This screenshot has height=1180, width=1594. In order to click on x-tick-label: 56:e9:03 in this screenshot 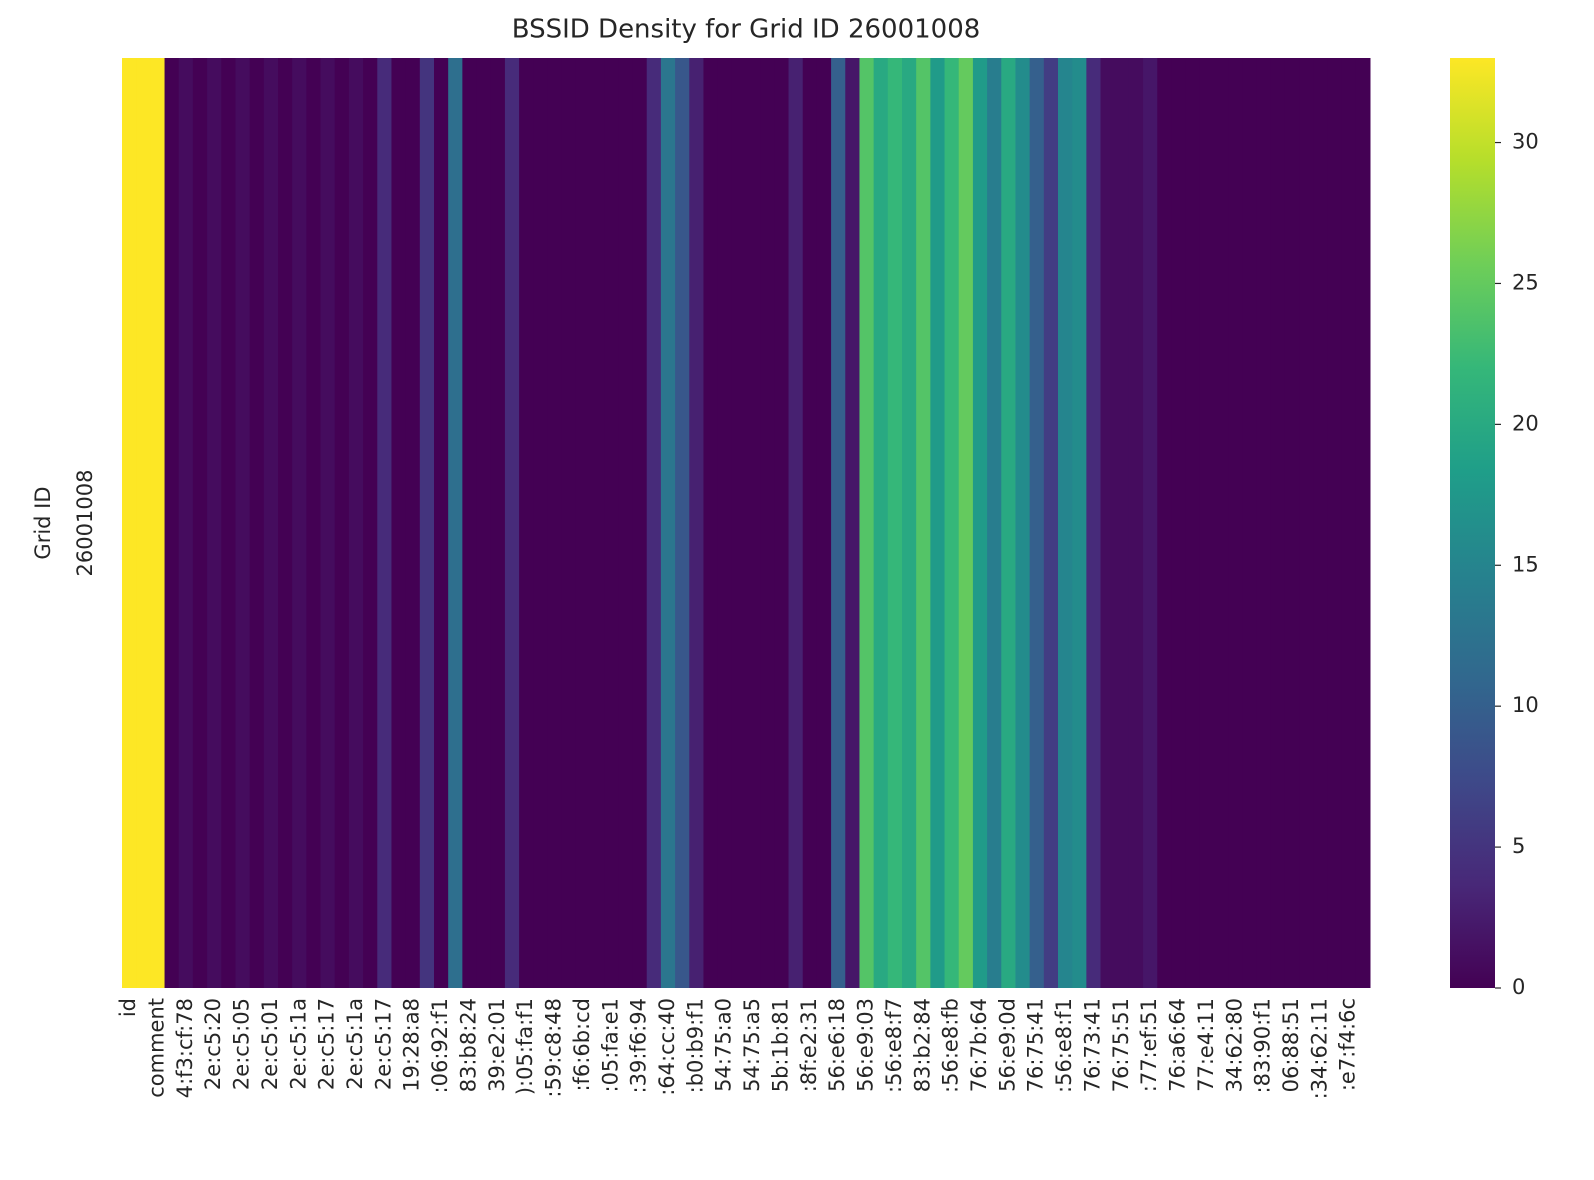, I will do `click(866, 1045)`.